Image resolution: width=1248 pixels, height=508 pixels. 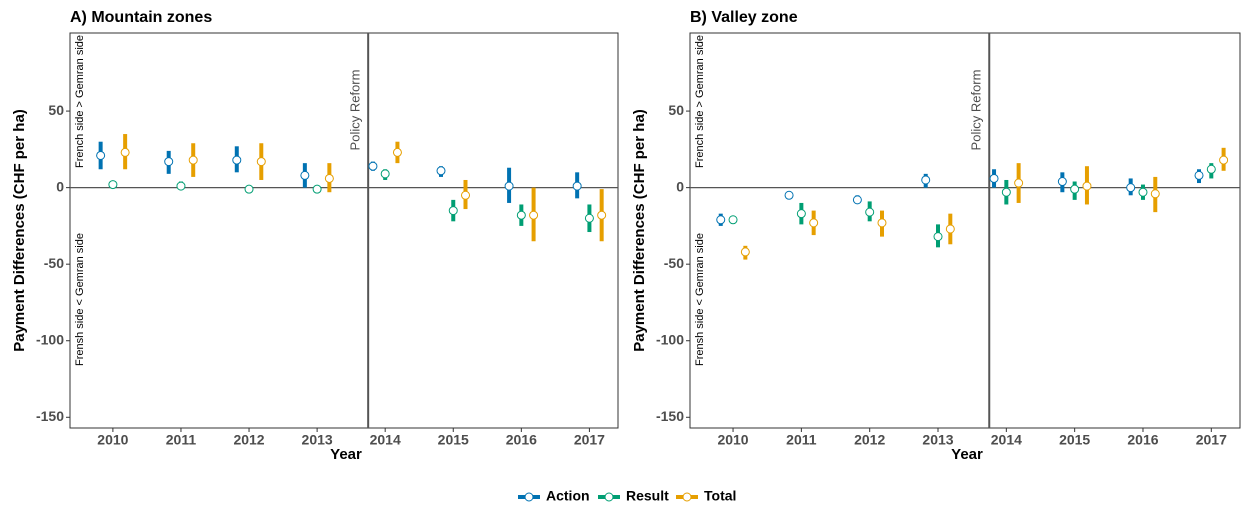 I want to click on legend-label: Result, so click(x=647, y=496).